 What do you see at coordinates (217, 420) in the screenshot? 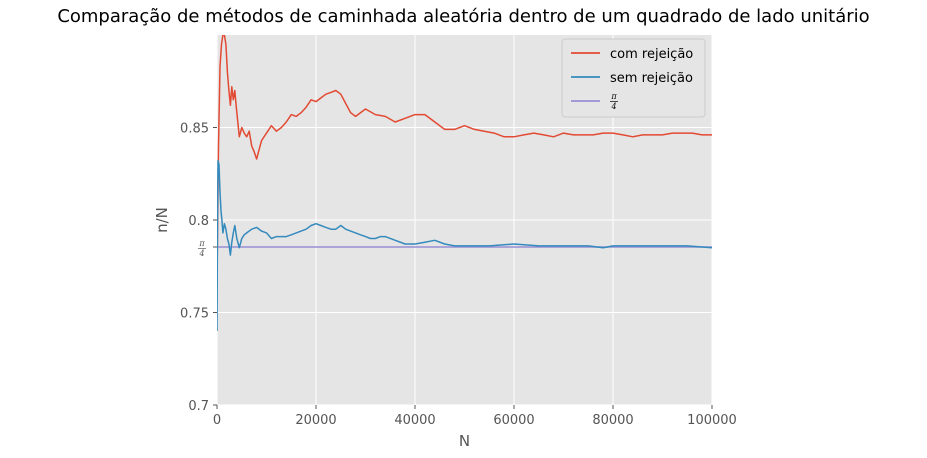
I see `x-tick-label: 0` at bounding box center [217, 420].